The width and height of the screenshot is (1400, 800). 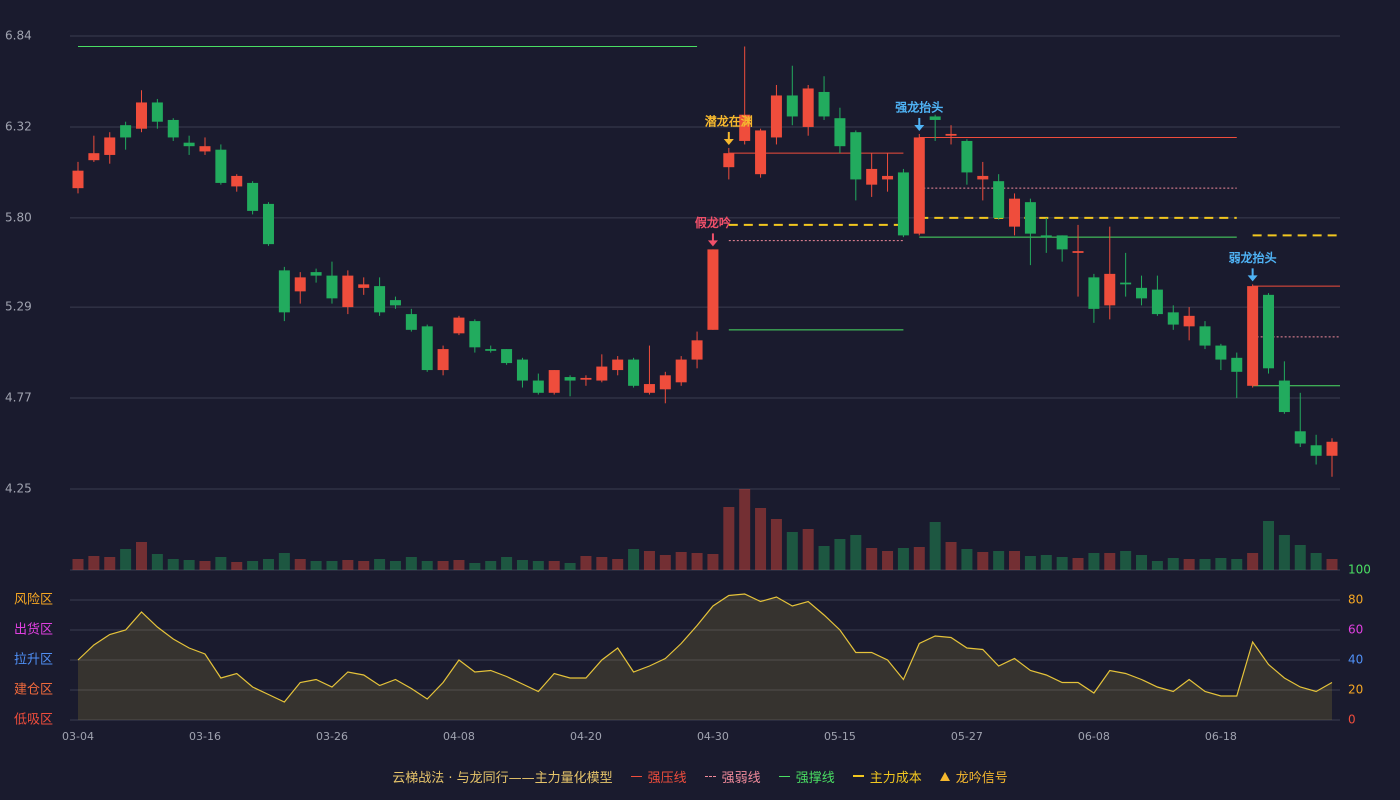 What do you see at coordinates (78, 736) in the screenshot?
I see `x-tick-label: 03-04` at bounding box center [78, 736].